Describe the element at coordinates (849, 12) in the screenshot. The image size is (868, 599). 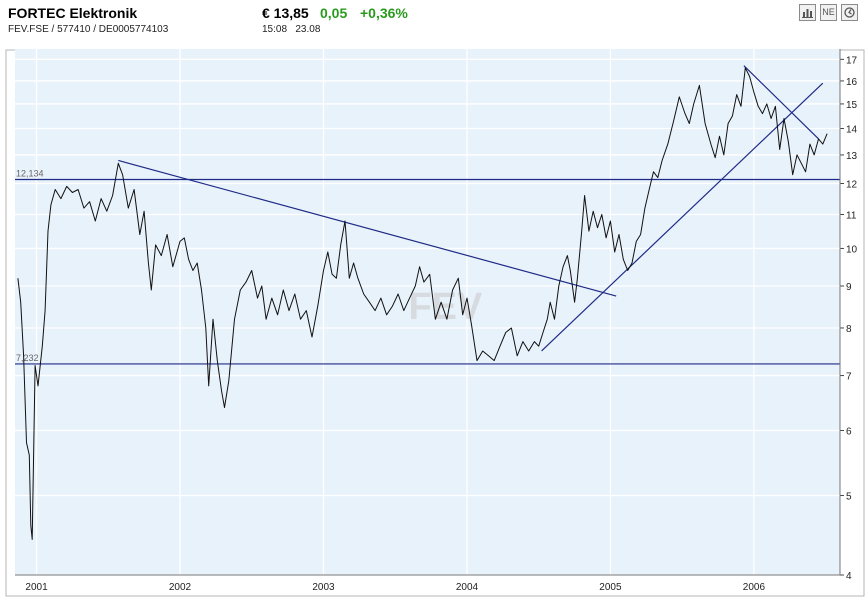
I see `refresh-icon` at that location.